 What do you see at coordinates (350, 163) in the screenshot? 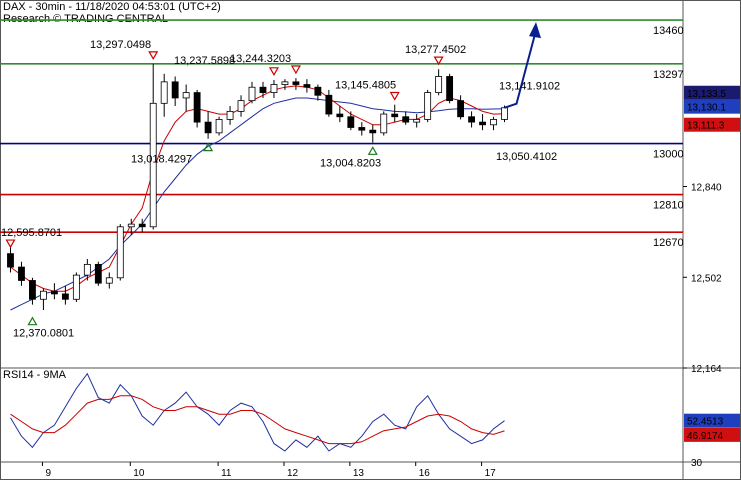
I see `swing-low-label: 13,004.8203` at bounding box center [350, 163].